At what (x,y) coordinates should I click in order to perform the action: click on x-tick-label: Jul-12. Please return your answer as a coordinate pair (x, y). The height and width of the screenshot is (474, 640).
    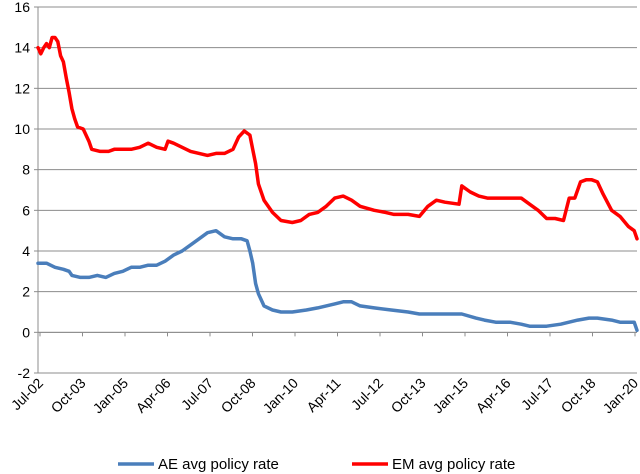
    Looking at the image, I should click on (367, 394).